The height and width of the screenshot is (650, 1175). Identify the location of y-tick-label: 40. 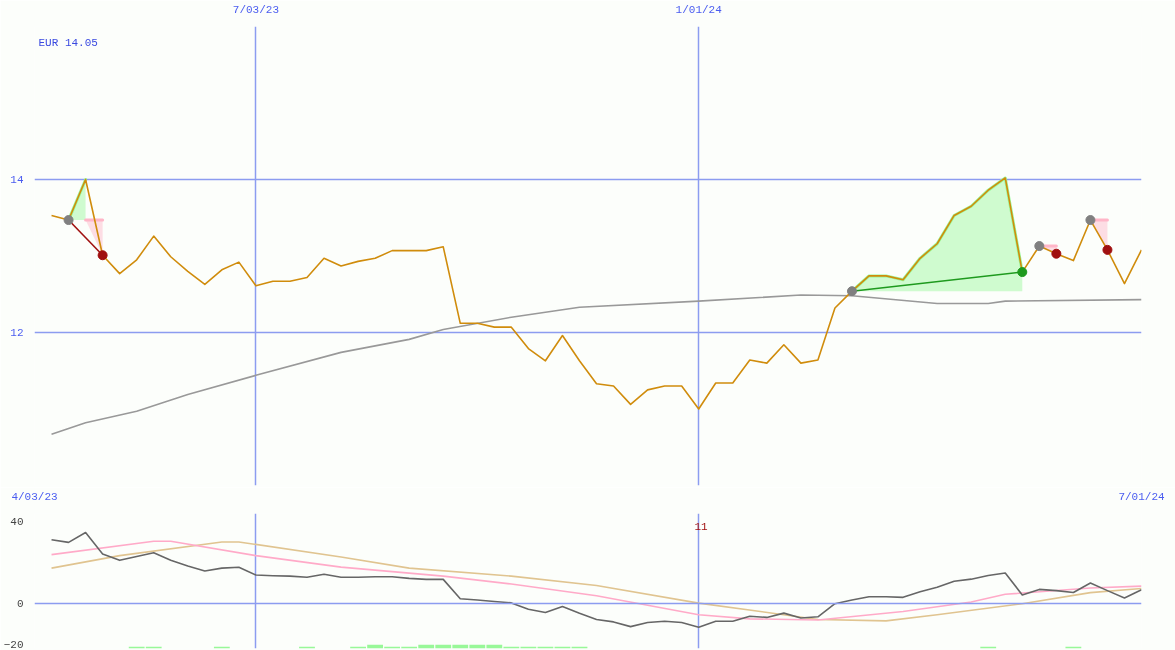
(17, 522).